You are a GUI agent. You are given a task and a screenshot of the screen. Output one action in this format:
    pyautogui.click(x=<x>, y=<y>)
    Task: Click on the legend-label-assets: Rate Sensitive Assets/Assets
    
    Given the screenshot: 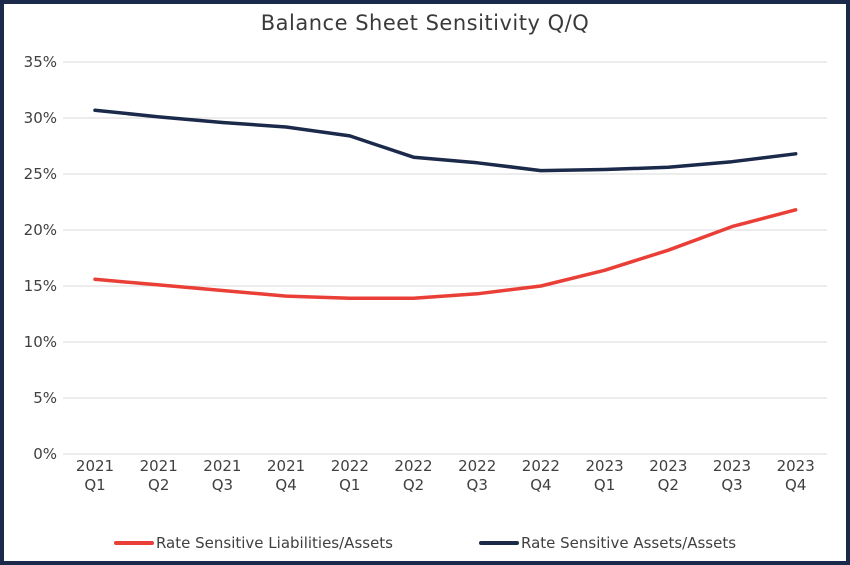 What is the action you would take?
    pyautogui.click(x=629, y=543)
    